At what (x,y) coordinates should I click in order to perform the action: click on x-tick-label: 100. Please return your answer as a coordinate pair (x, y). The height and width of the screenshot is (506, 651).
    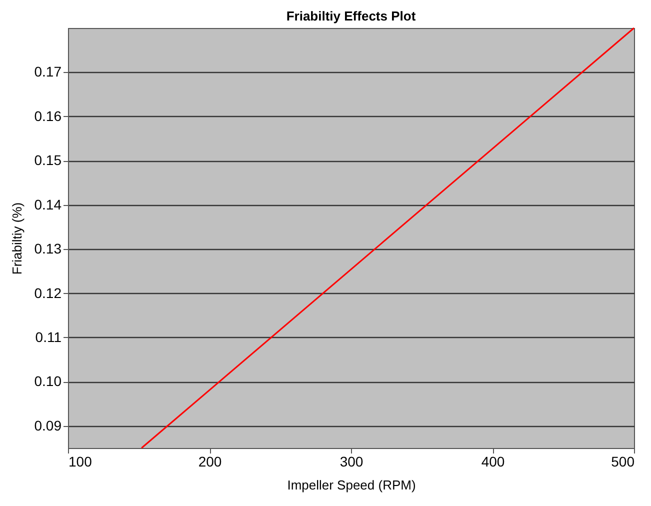
    Looking at the image, I should click on (80, 462).